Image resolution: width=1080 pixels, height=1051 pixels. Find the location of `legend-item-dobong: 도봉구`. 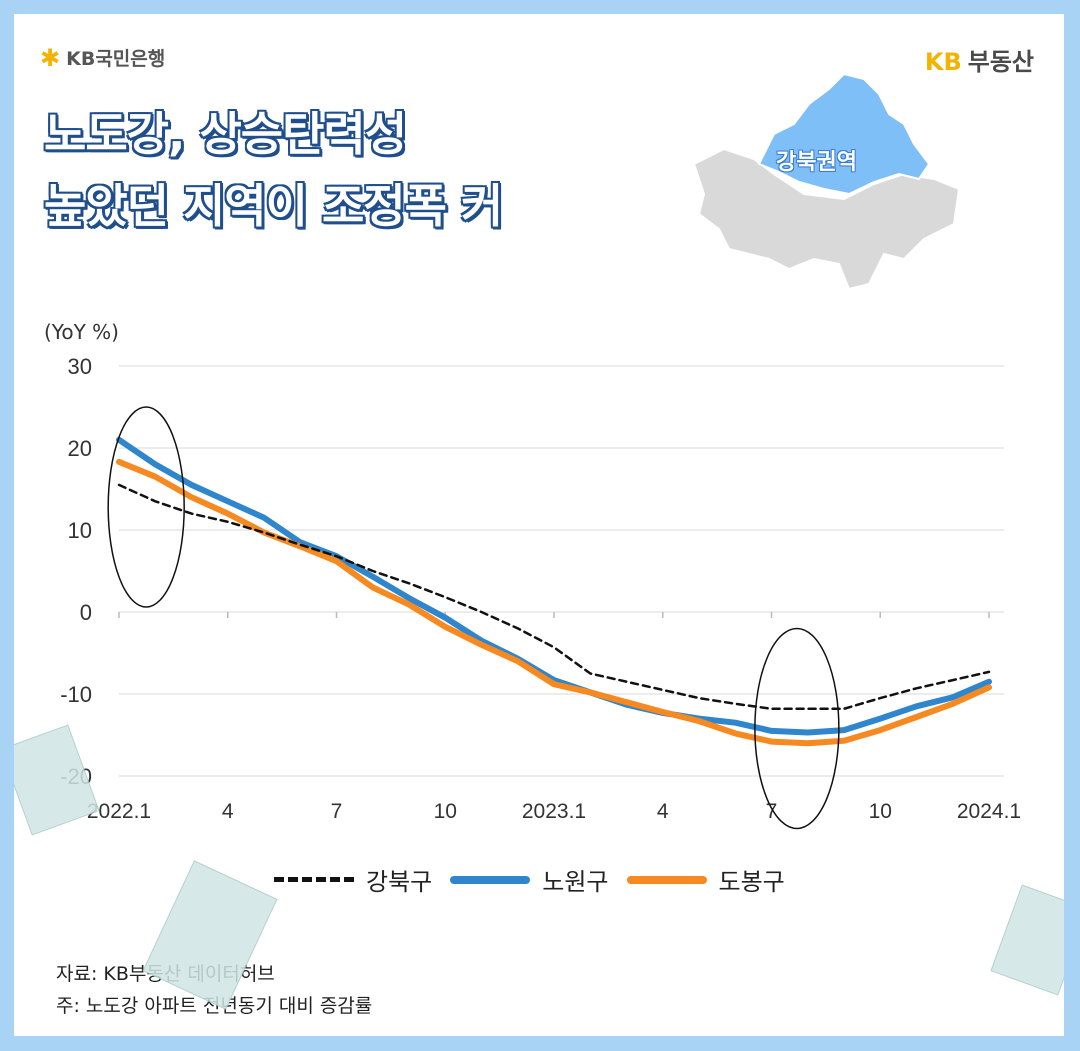

legend-item-dobong: 도봉구 is located at coordinates (705, 879).